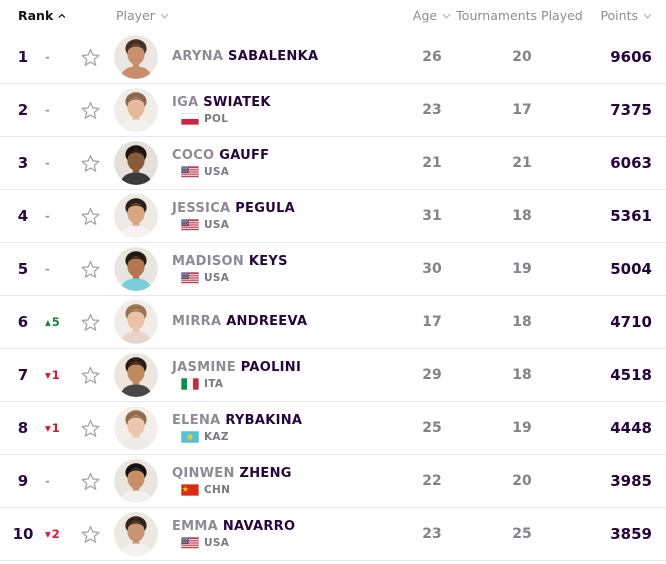  I want to click on column-header-tournaments: Tournaments Played, so click(519, 15).